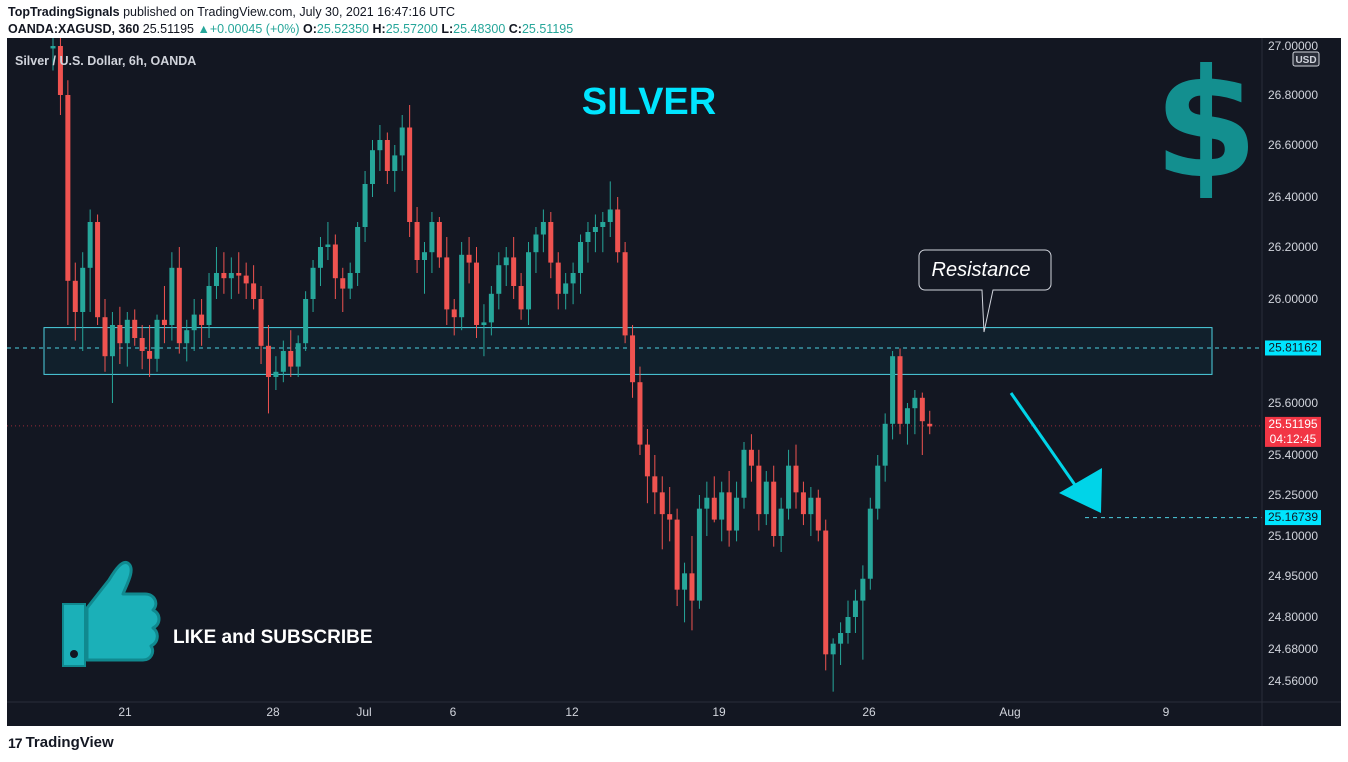 The width and height of the screenshot is (1348, 762). I want to click on resistance-callout: Resistance, so click(985, 291).